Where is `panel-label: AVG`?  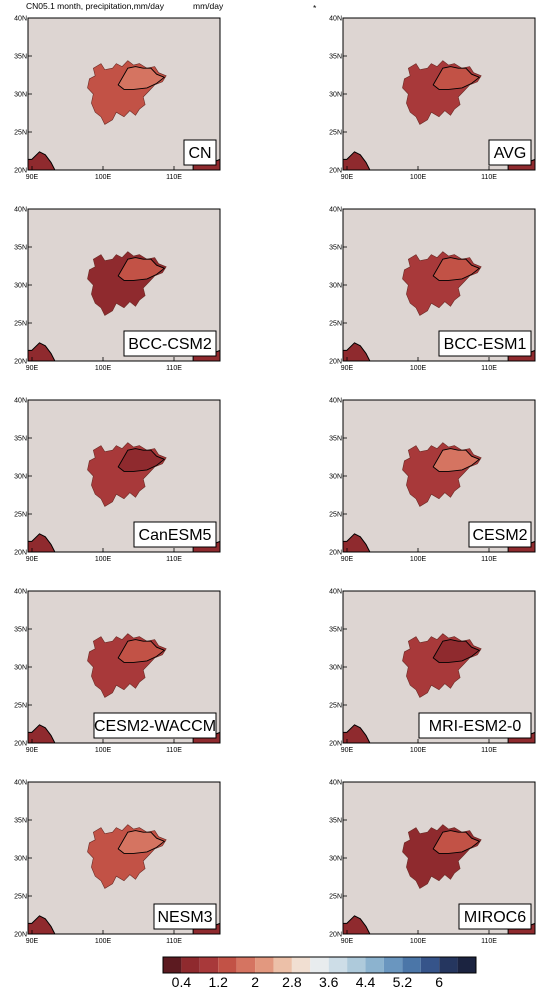
panel-label: AVG is located at coordinates (510, 153).